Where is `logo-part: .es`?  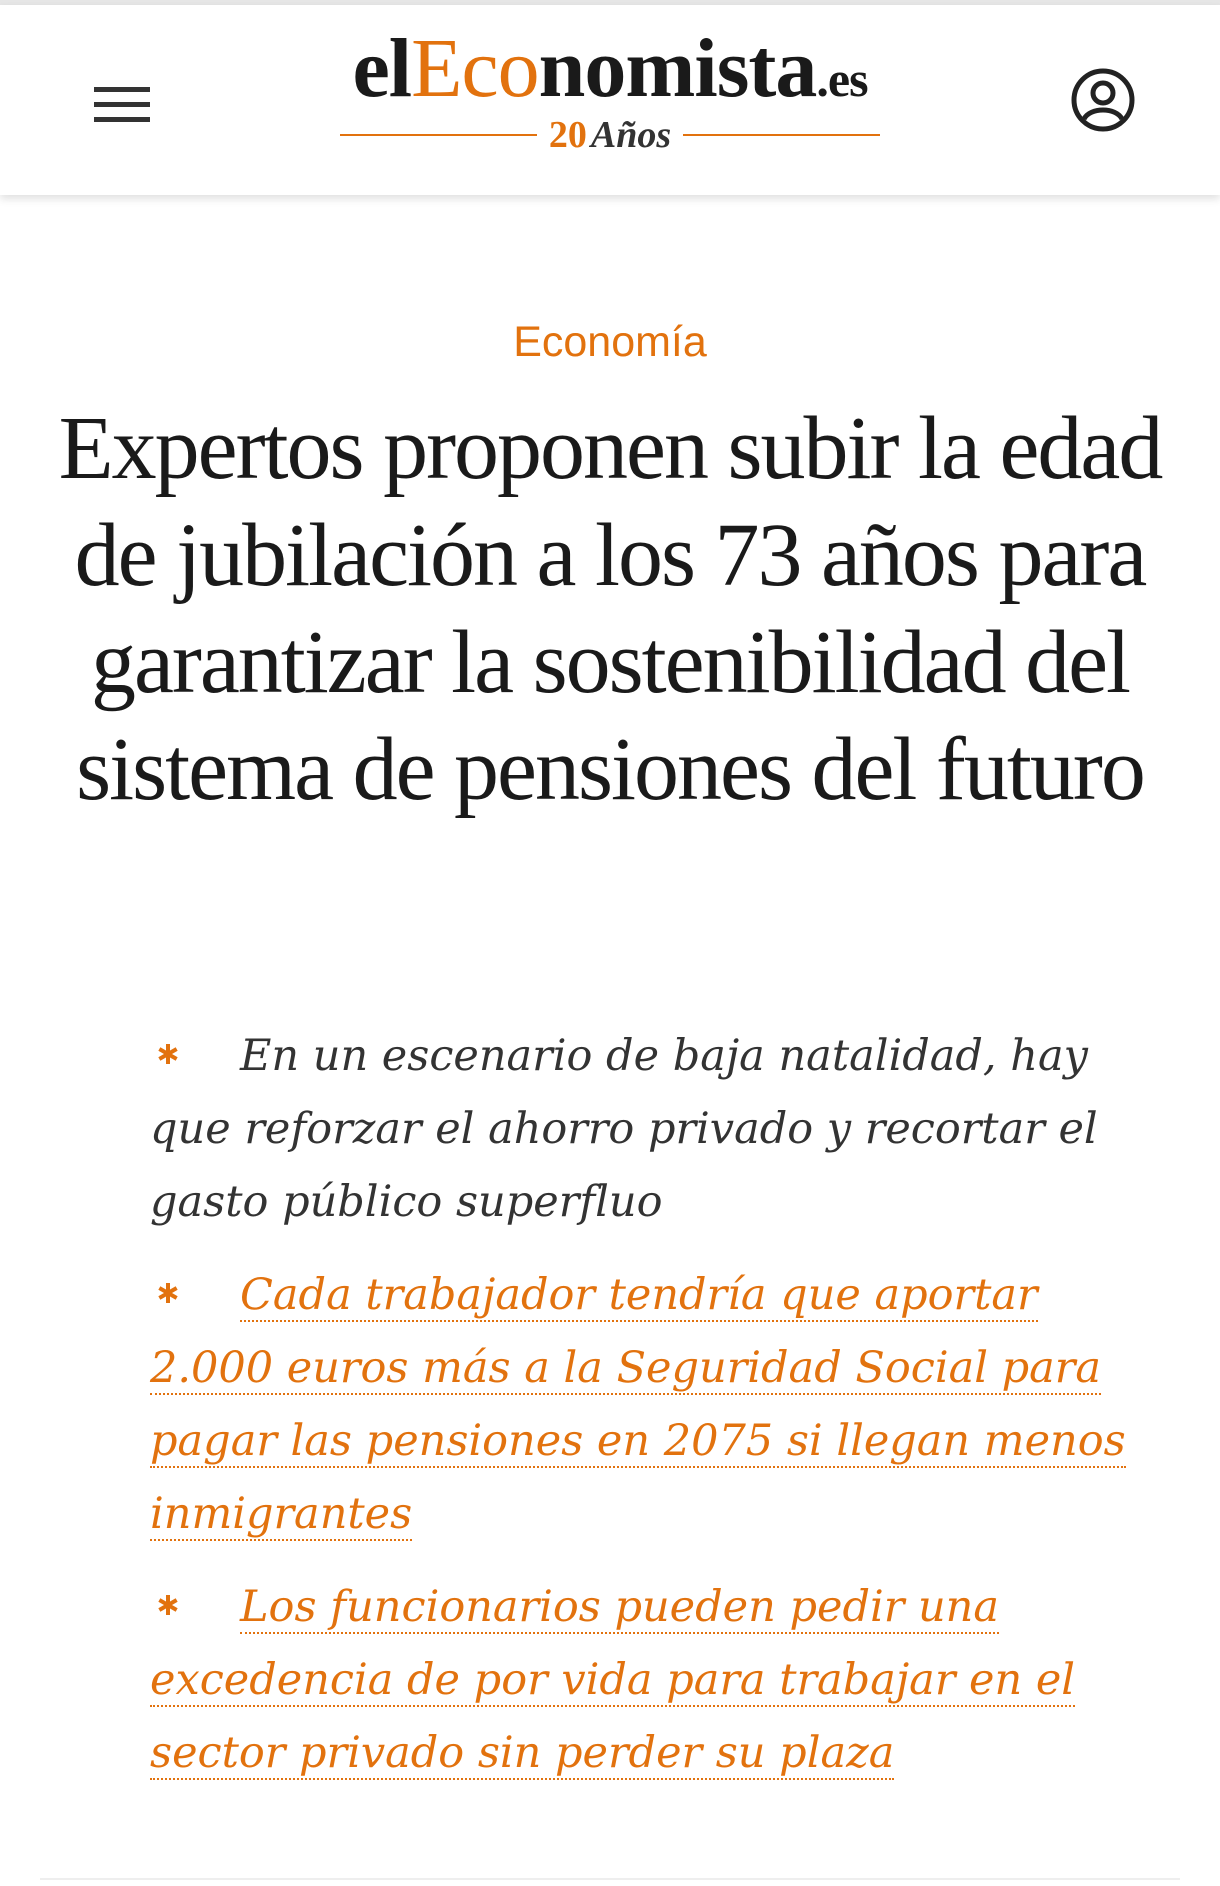
logo-part: .es is located at coordinates (842, 79).